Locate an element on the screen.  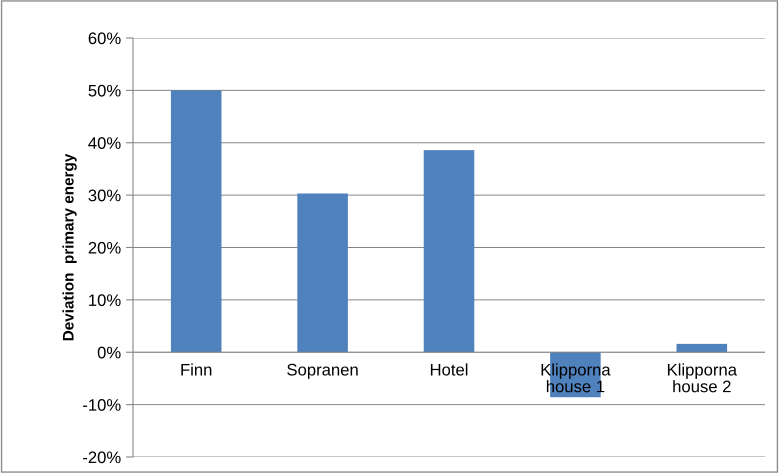
y-tick-label: 30% is located at coordinates (104, 196).